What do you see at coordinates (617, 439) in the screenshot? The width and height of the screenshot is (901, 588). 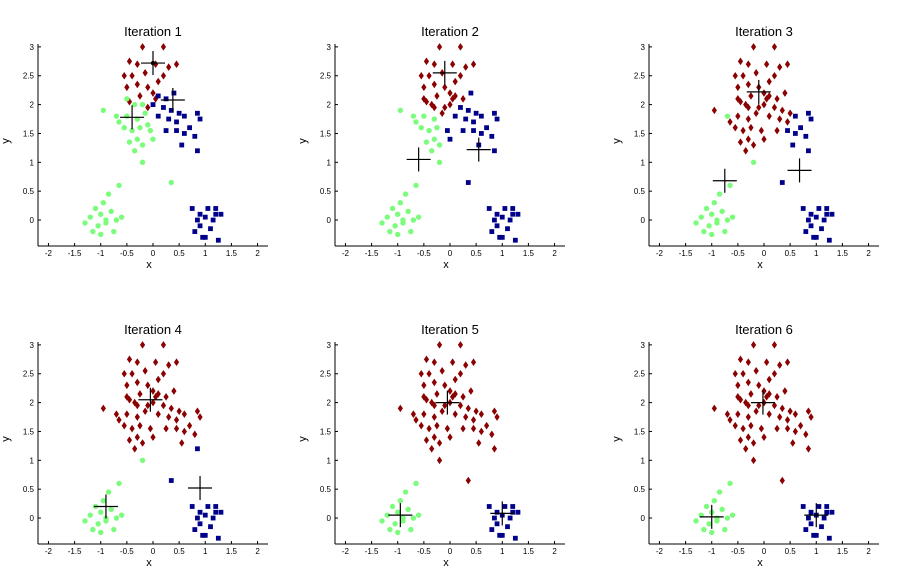 I see `y-axis-label: y` at bounding box center [617, 439].